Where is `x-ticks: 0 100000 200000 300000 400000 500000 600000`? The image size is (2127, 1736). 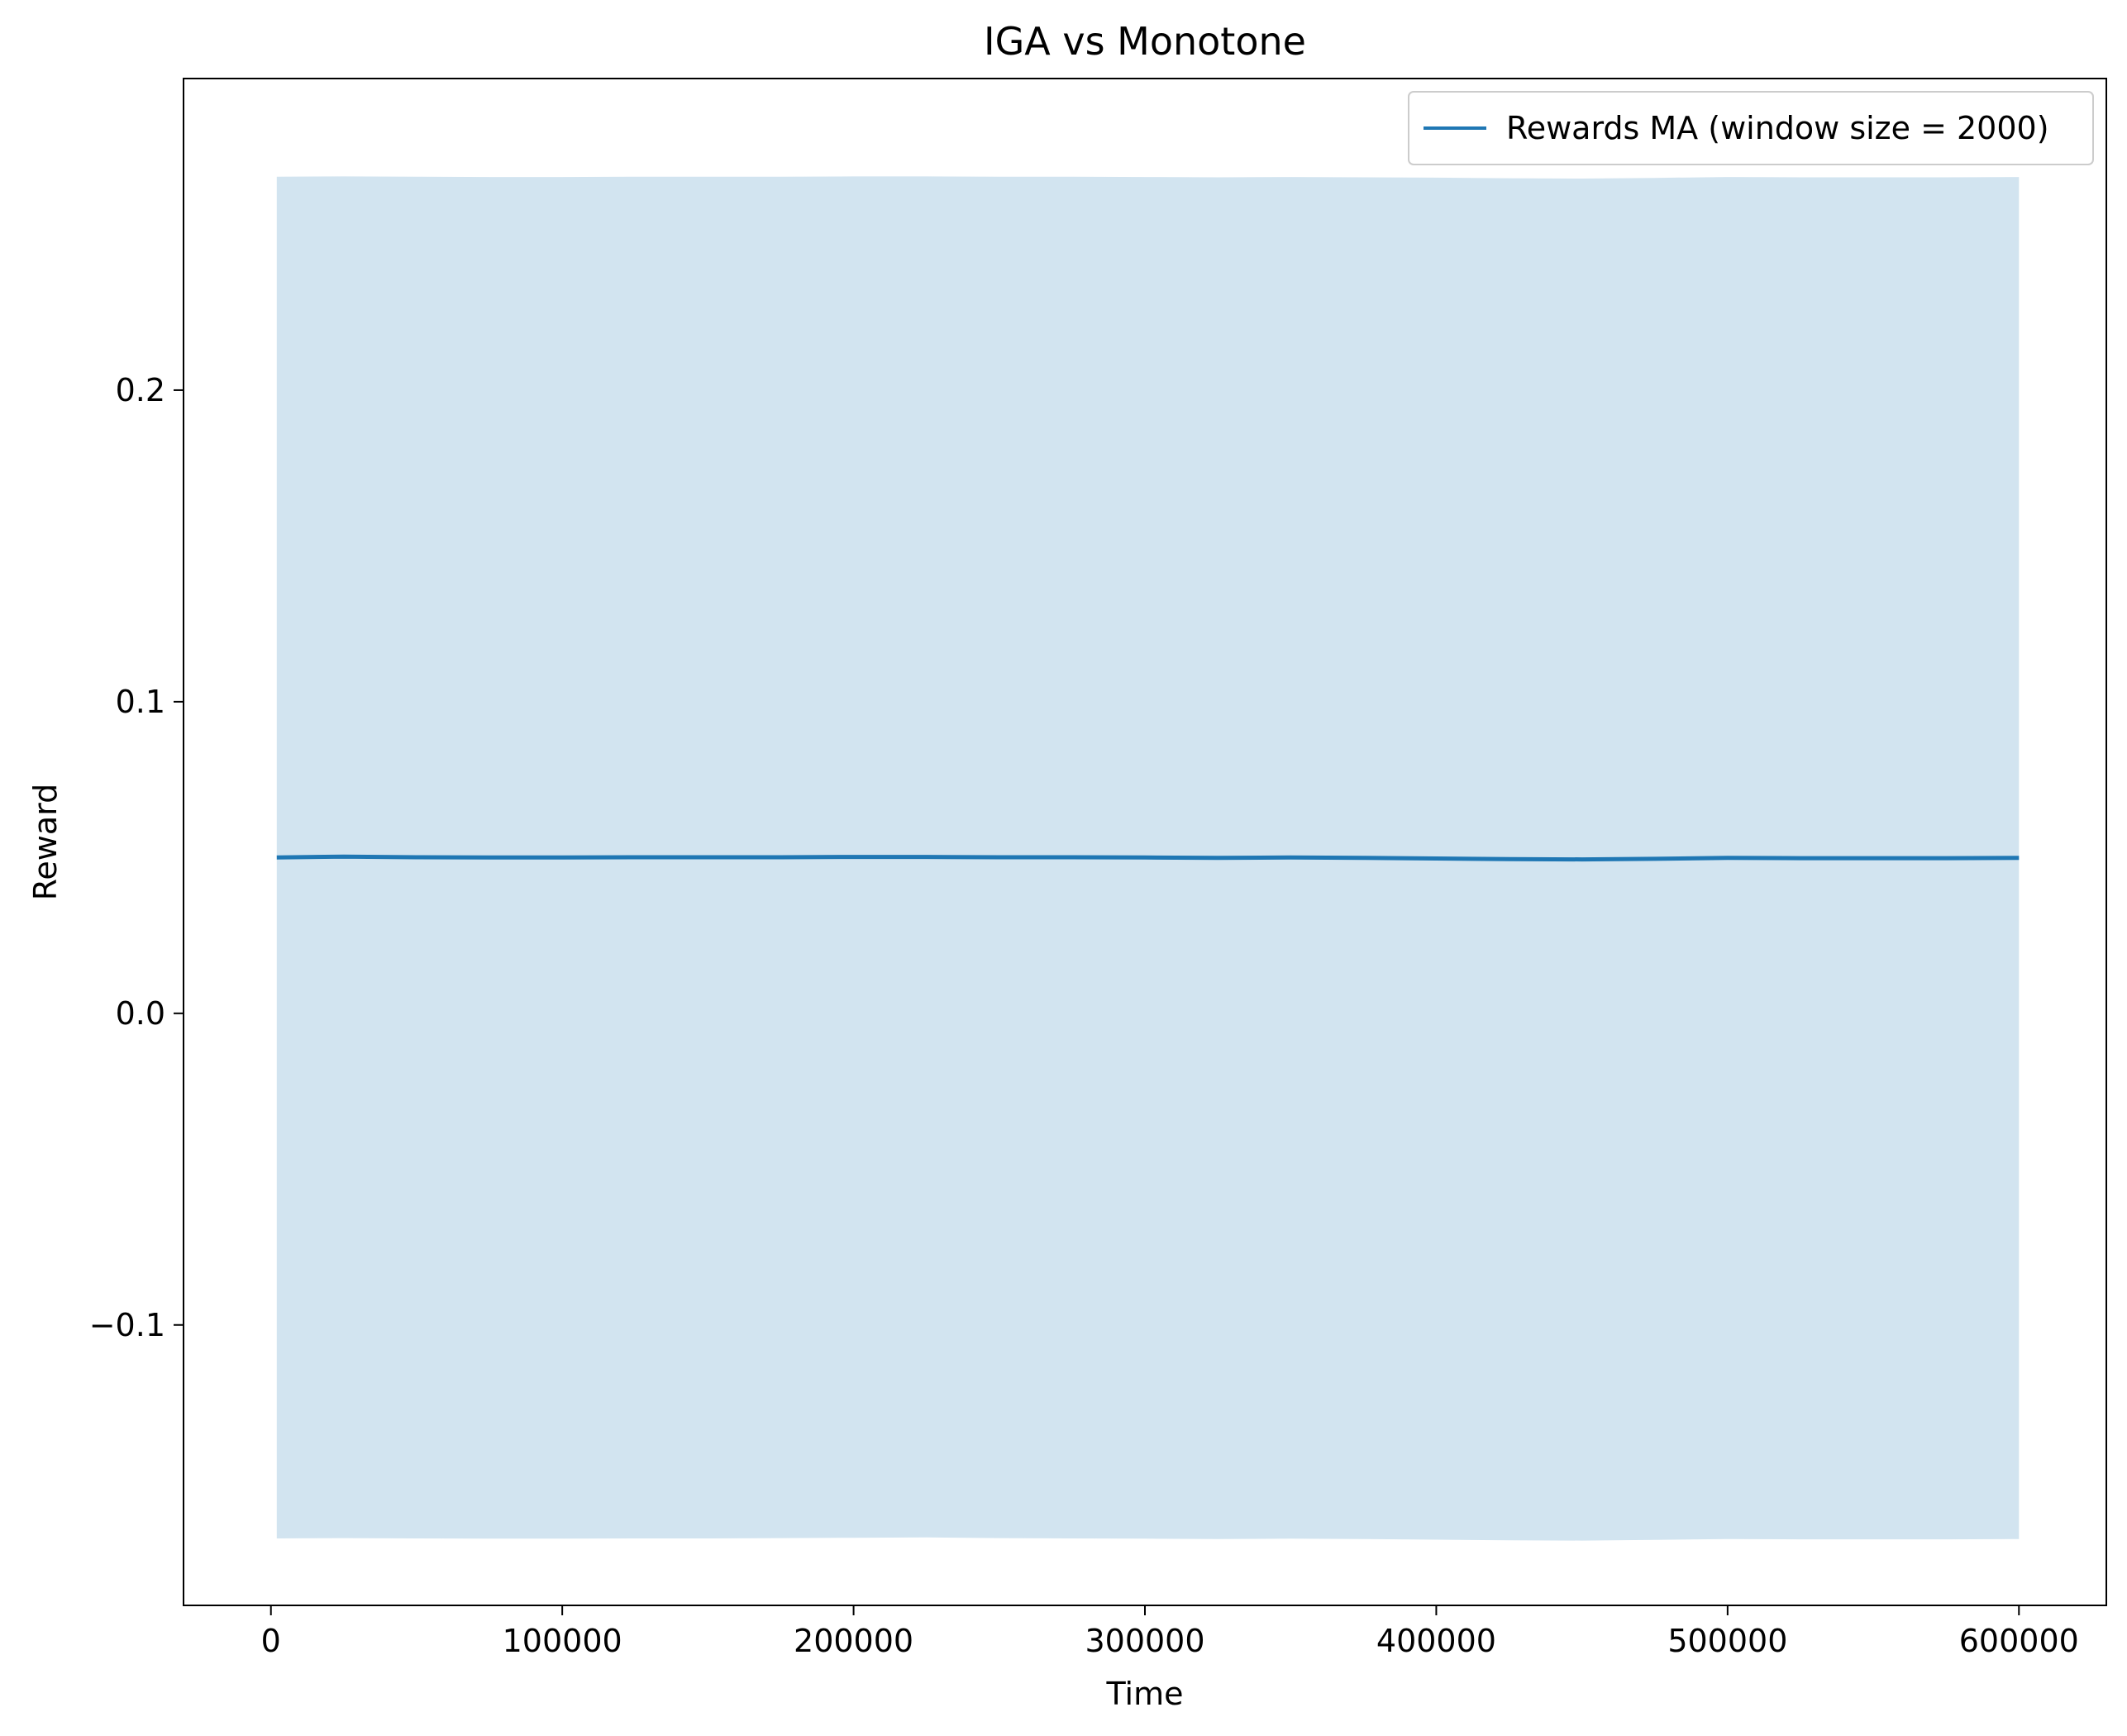
x-ticks: 0 100000 200000 300000 400000 500000 600000 is located at coordinates (1170, 1632).